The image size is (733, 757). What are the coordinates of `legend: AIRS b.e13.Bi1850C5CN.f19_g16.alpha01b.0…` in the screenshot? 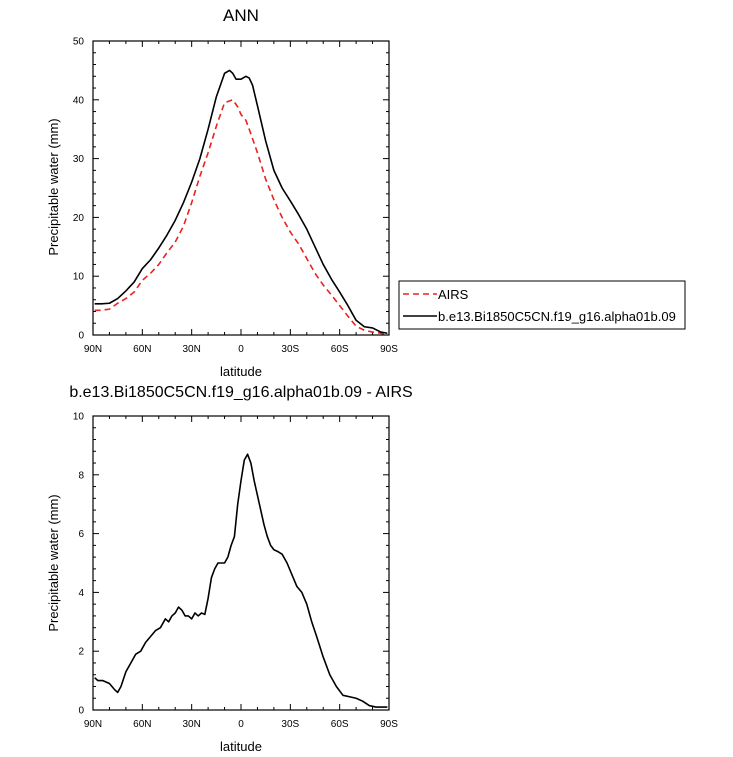 It's located at (542, 305).